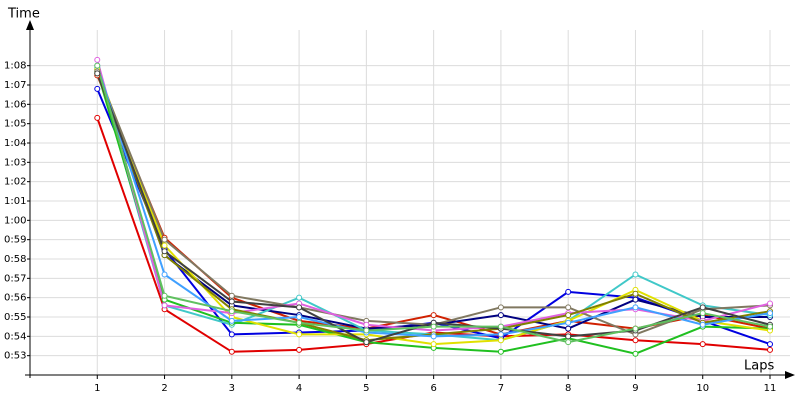 This screenshot has width=800, height=400. I want to click on y-tick-label: 1:03, so click(15, 162).